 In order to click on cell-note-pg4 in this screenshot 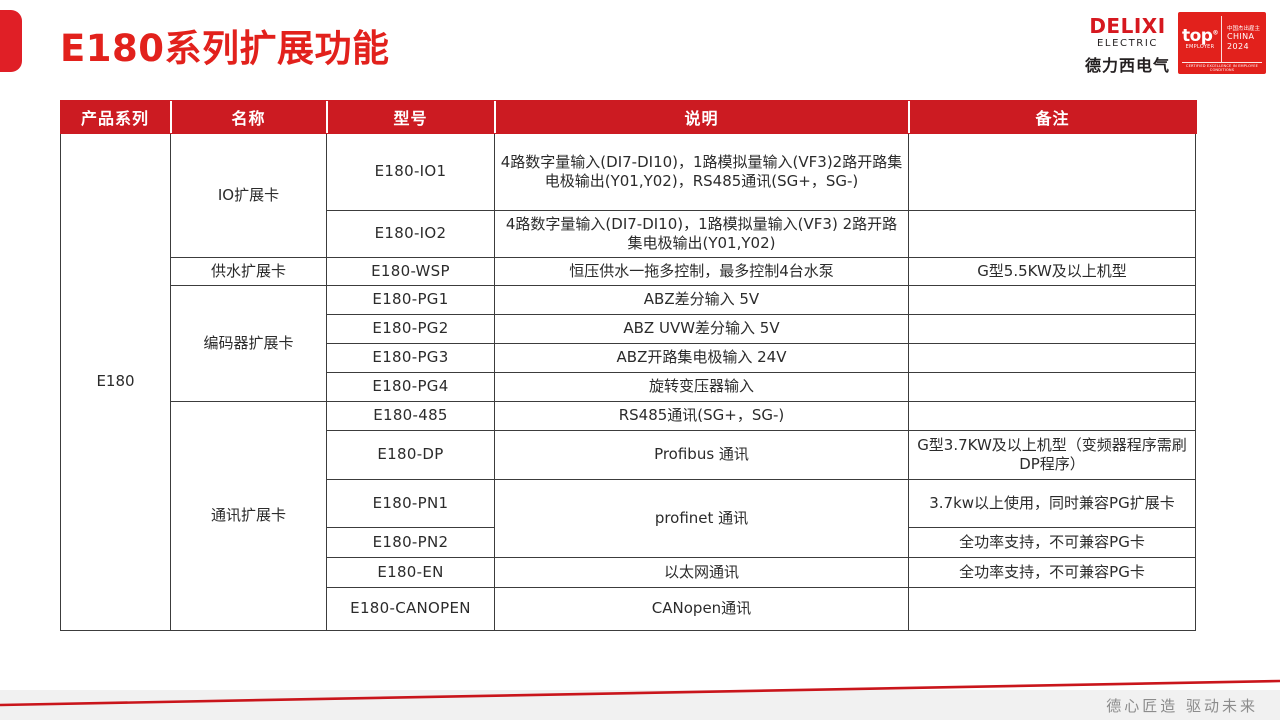, I will do `click(1052, 386)`.